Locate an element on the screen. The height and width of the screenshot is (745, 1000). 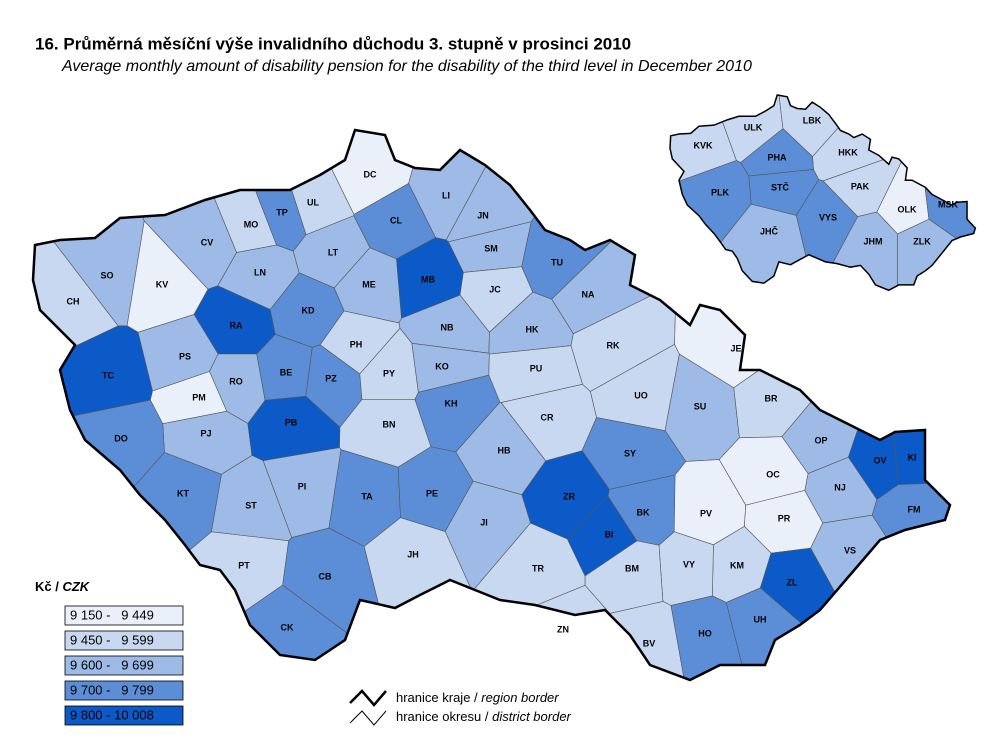
legend-label: 9 600 - 9 699 is located at coordinates (112, 664).